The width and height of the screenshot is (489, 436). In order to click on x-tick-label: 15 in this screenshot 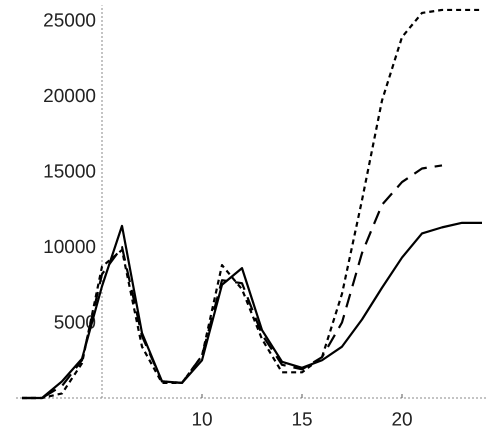, I will do `click(302, 419)`.